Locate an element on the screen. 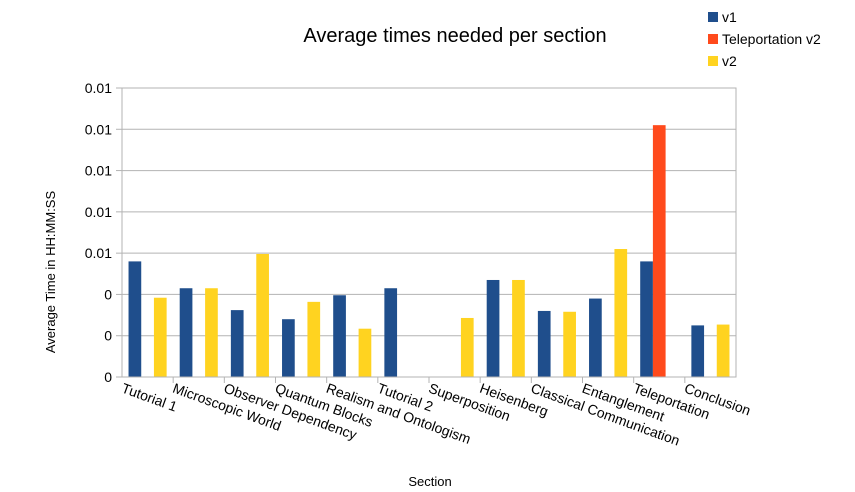 The width and height of the screenshot is (855, 492). x-axis-label: Section is located at coordinates (429, 481).